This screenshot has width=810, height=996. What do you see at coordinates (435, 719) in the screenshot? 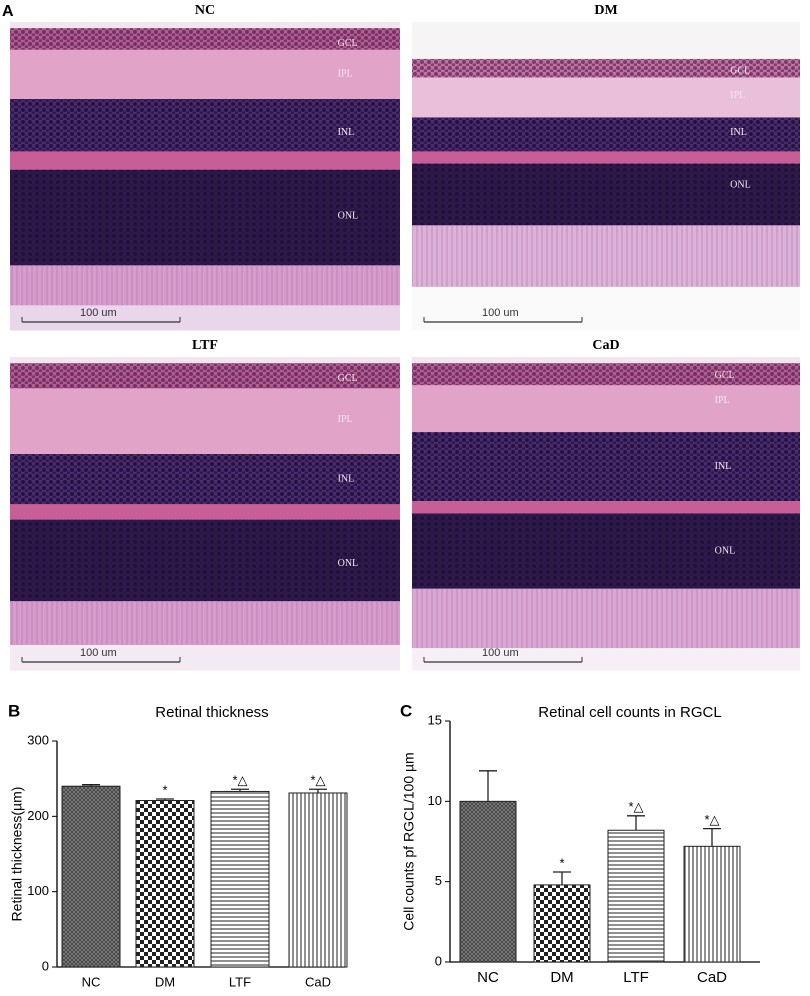
I see `y-tick-label: 15` at bounding box center [435, 719].